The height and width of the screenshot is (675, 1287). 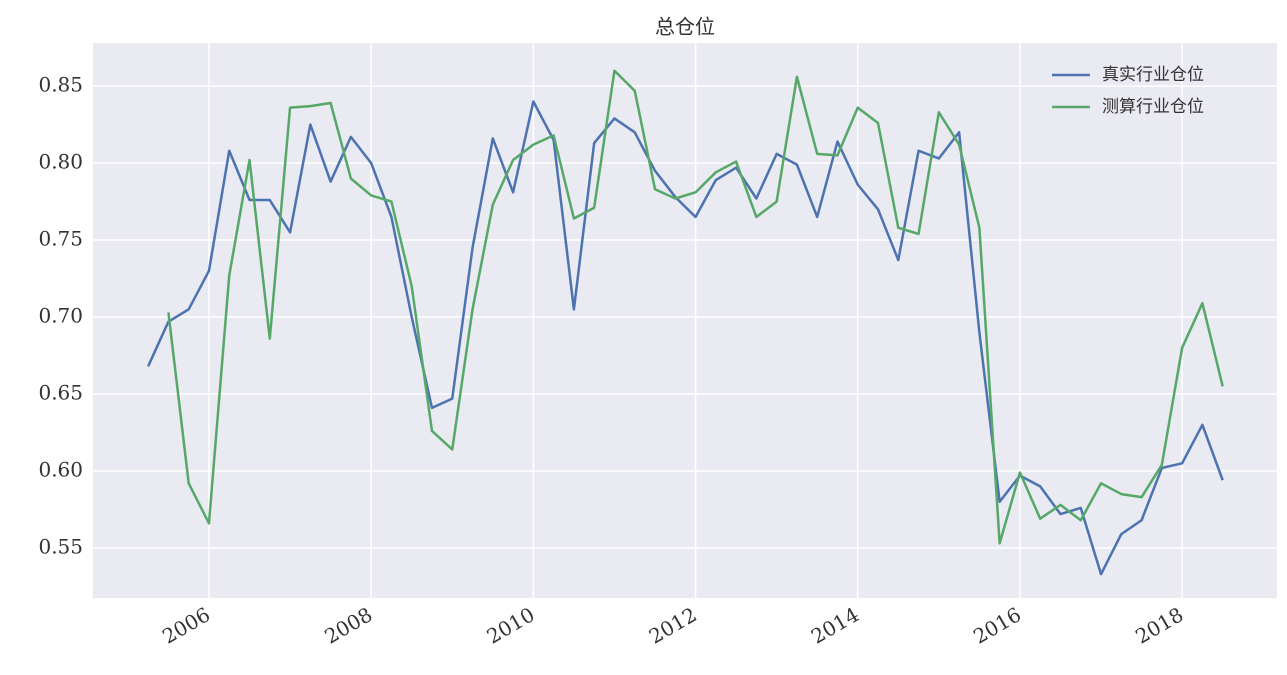 I want to click on y-tick-label: 0.80, so click(x=60, y=162).